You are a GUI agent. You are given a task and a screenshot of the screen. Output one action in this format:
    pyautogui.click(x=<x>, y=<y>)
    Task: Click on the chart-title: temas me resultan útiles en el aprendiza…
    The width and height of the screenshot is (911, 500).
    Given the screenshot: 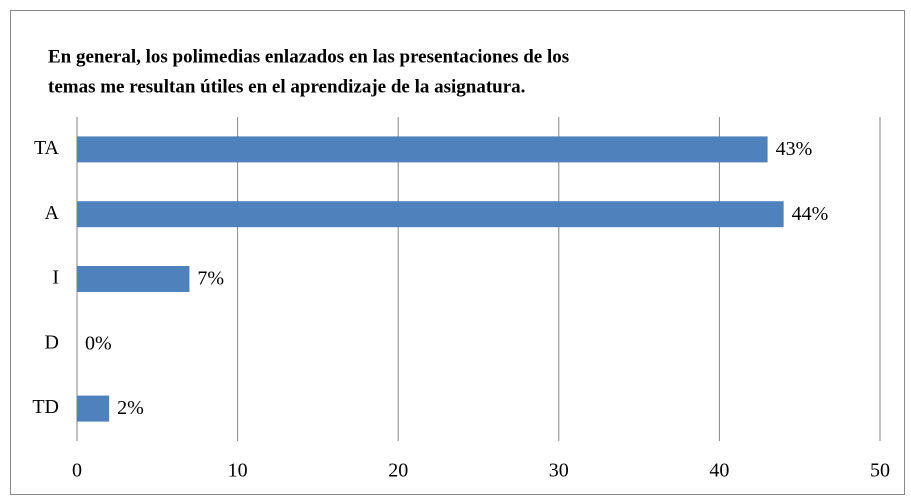 What is the action you would take?
    pyautogui.click(x=286, y=86)
    